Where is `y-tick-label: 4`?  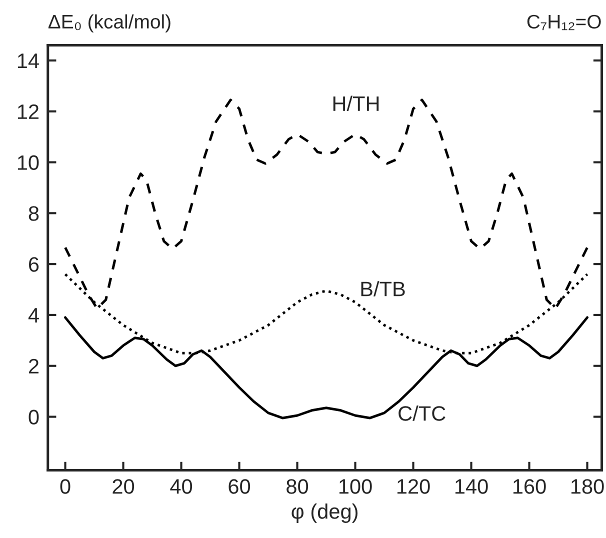
y-tick-label: 4 is located at coordinates (33, 315).